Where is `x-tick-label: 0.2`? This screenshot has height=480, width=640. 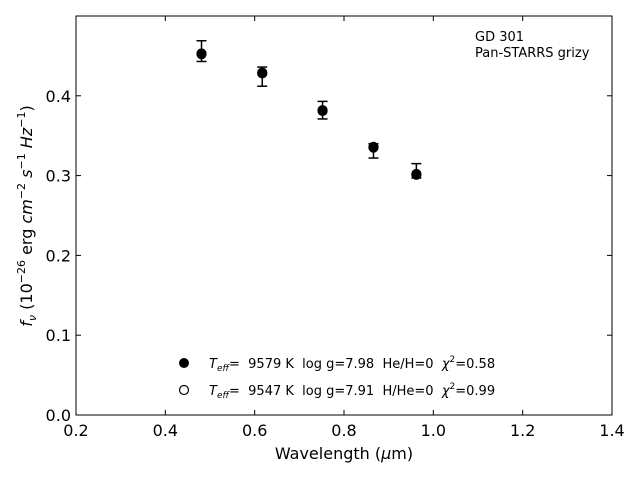 x-tick-label: 0.2 is located at coordinates (75, 430).